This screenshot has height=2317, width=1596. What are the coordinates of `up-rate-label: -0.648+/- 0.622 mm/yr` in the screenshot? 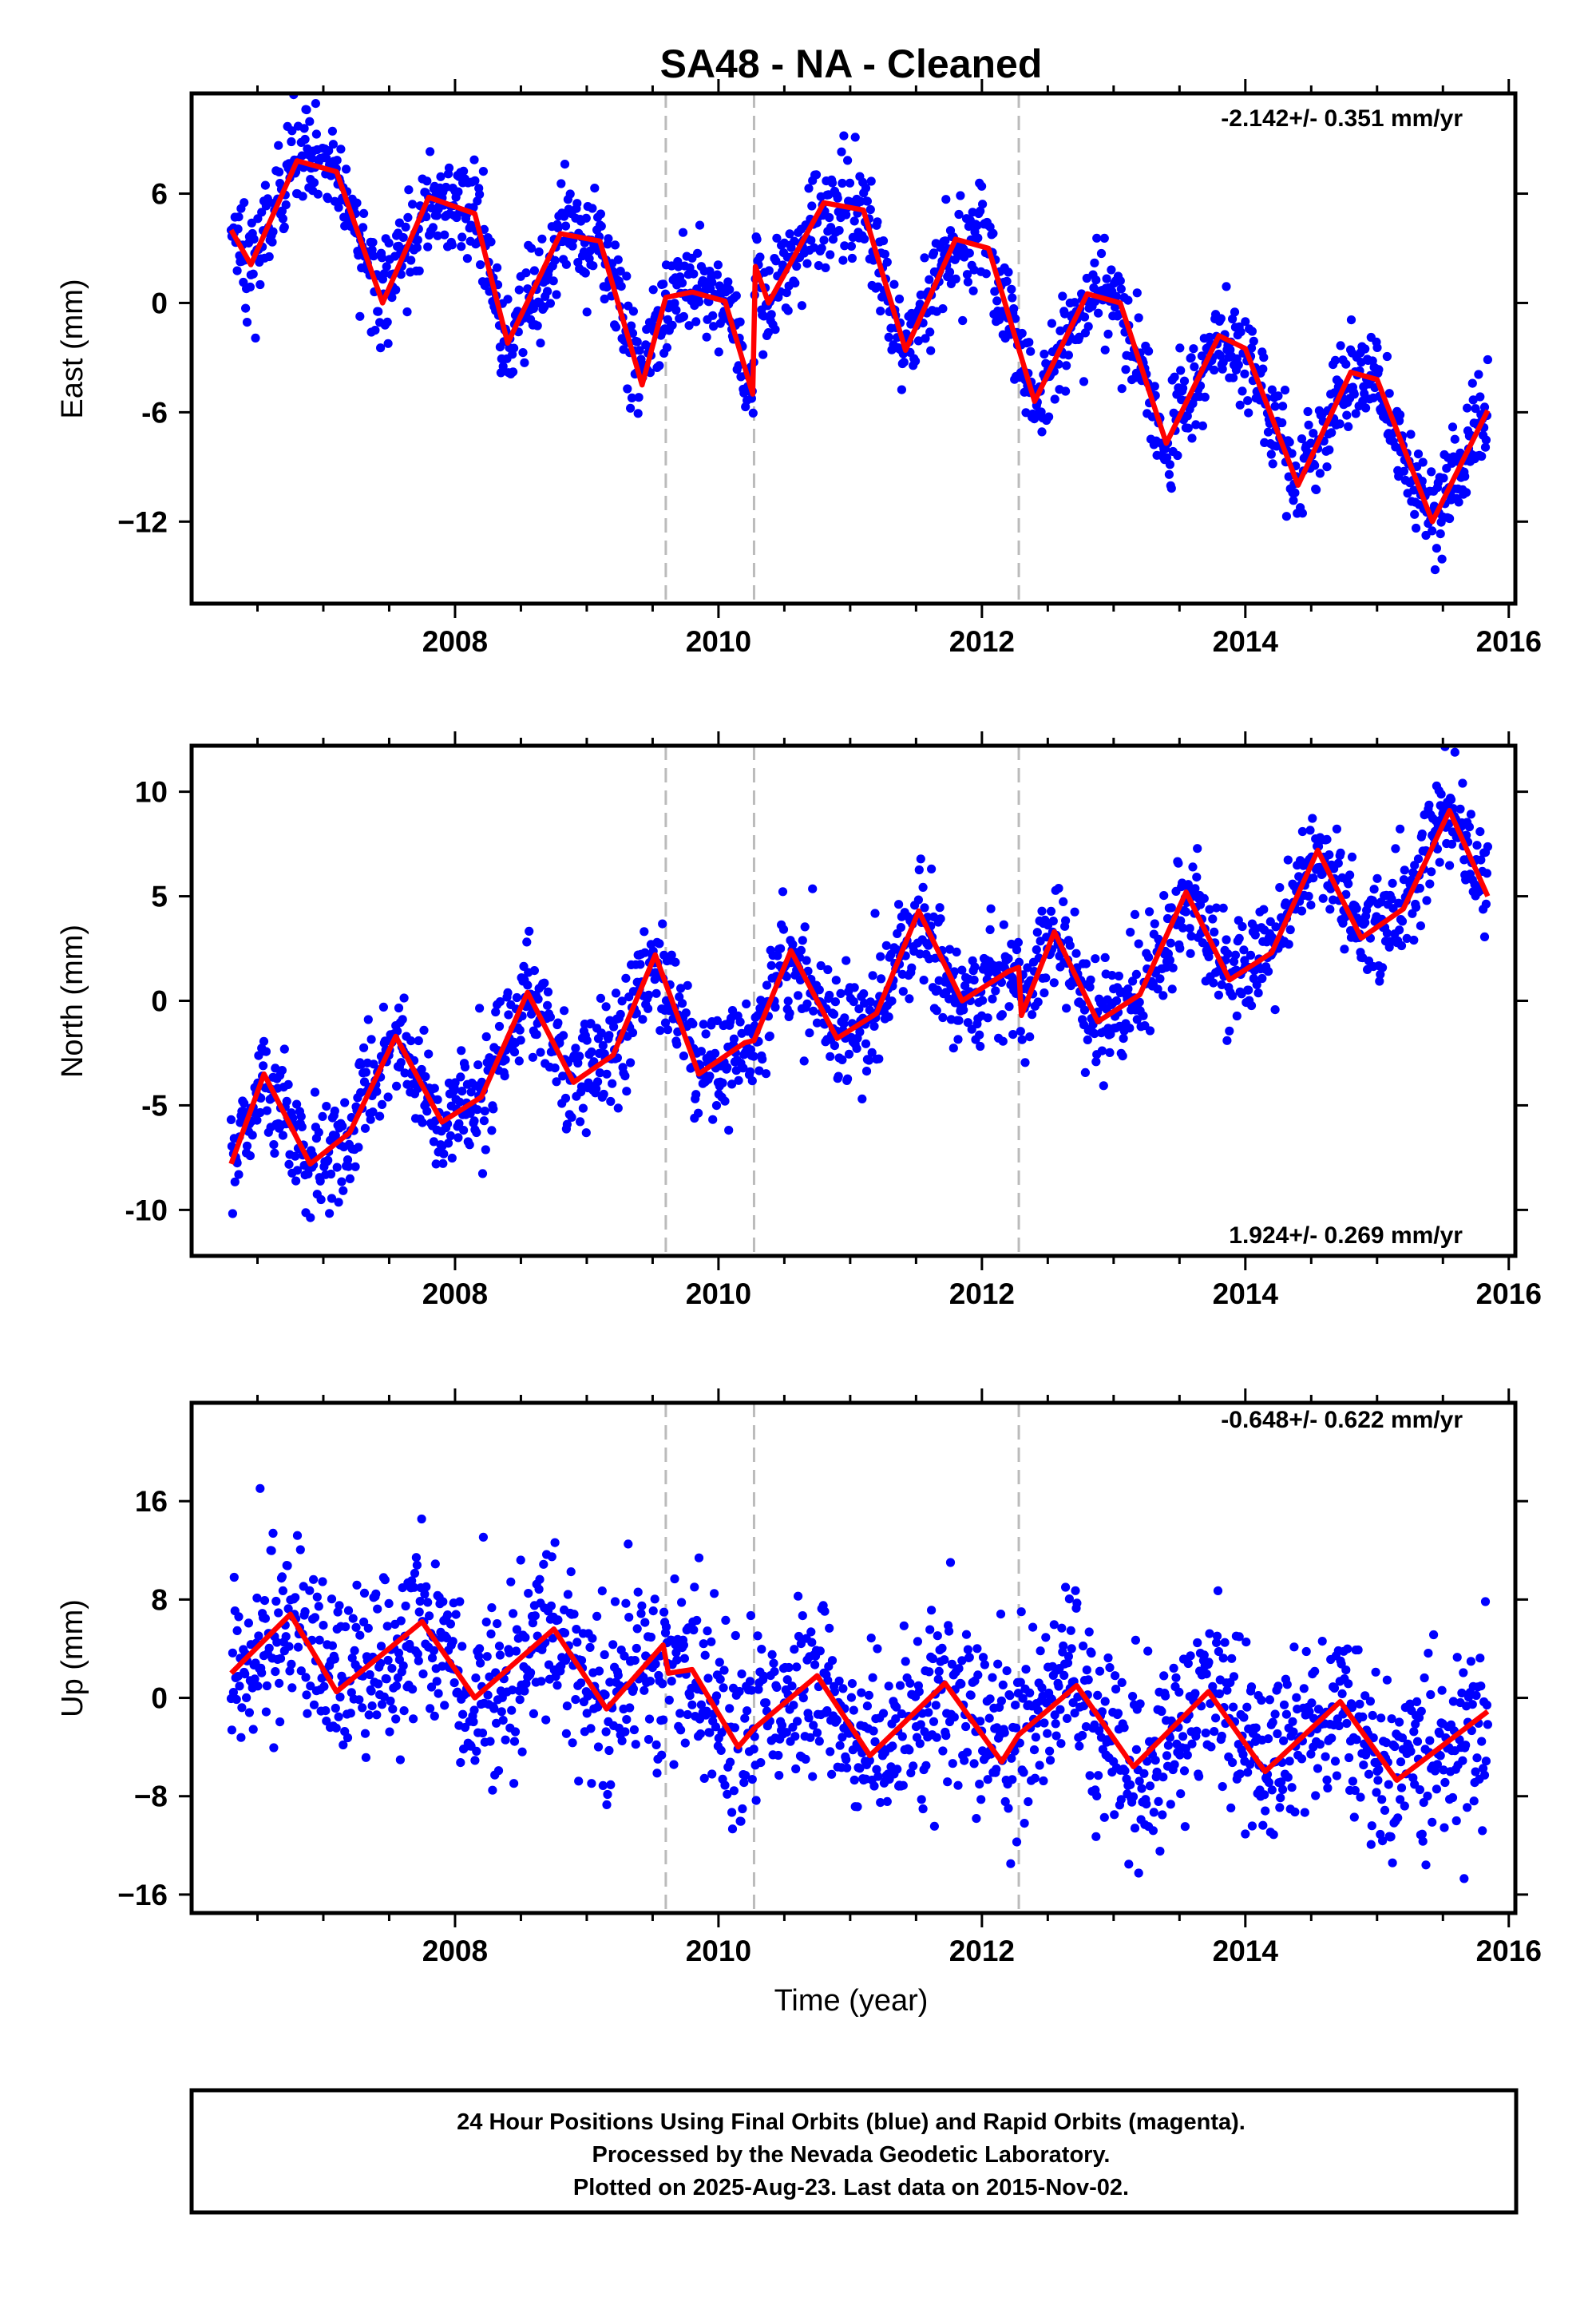 It's located at (1342, 1420).